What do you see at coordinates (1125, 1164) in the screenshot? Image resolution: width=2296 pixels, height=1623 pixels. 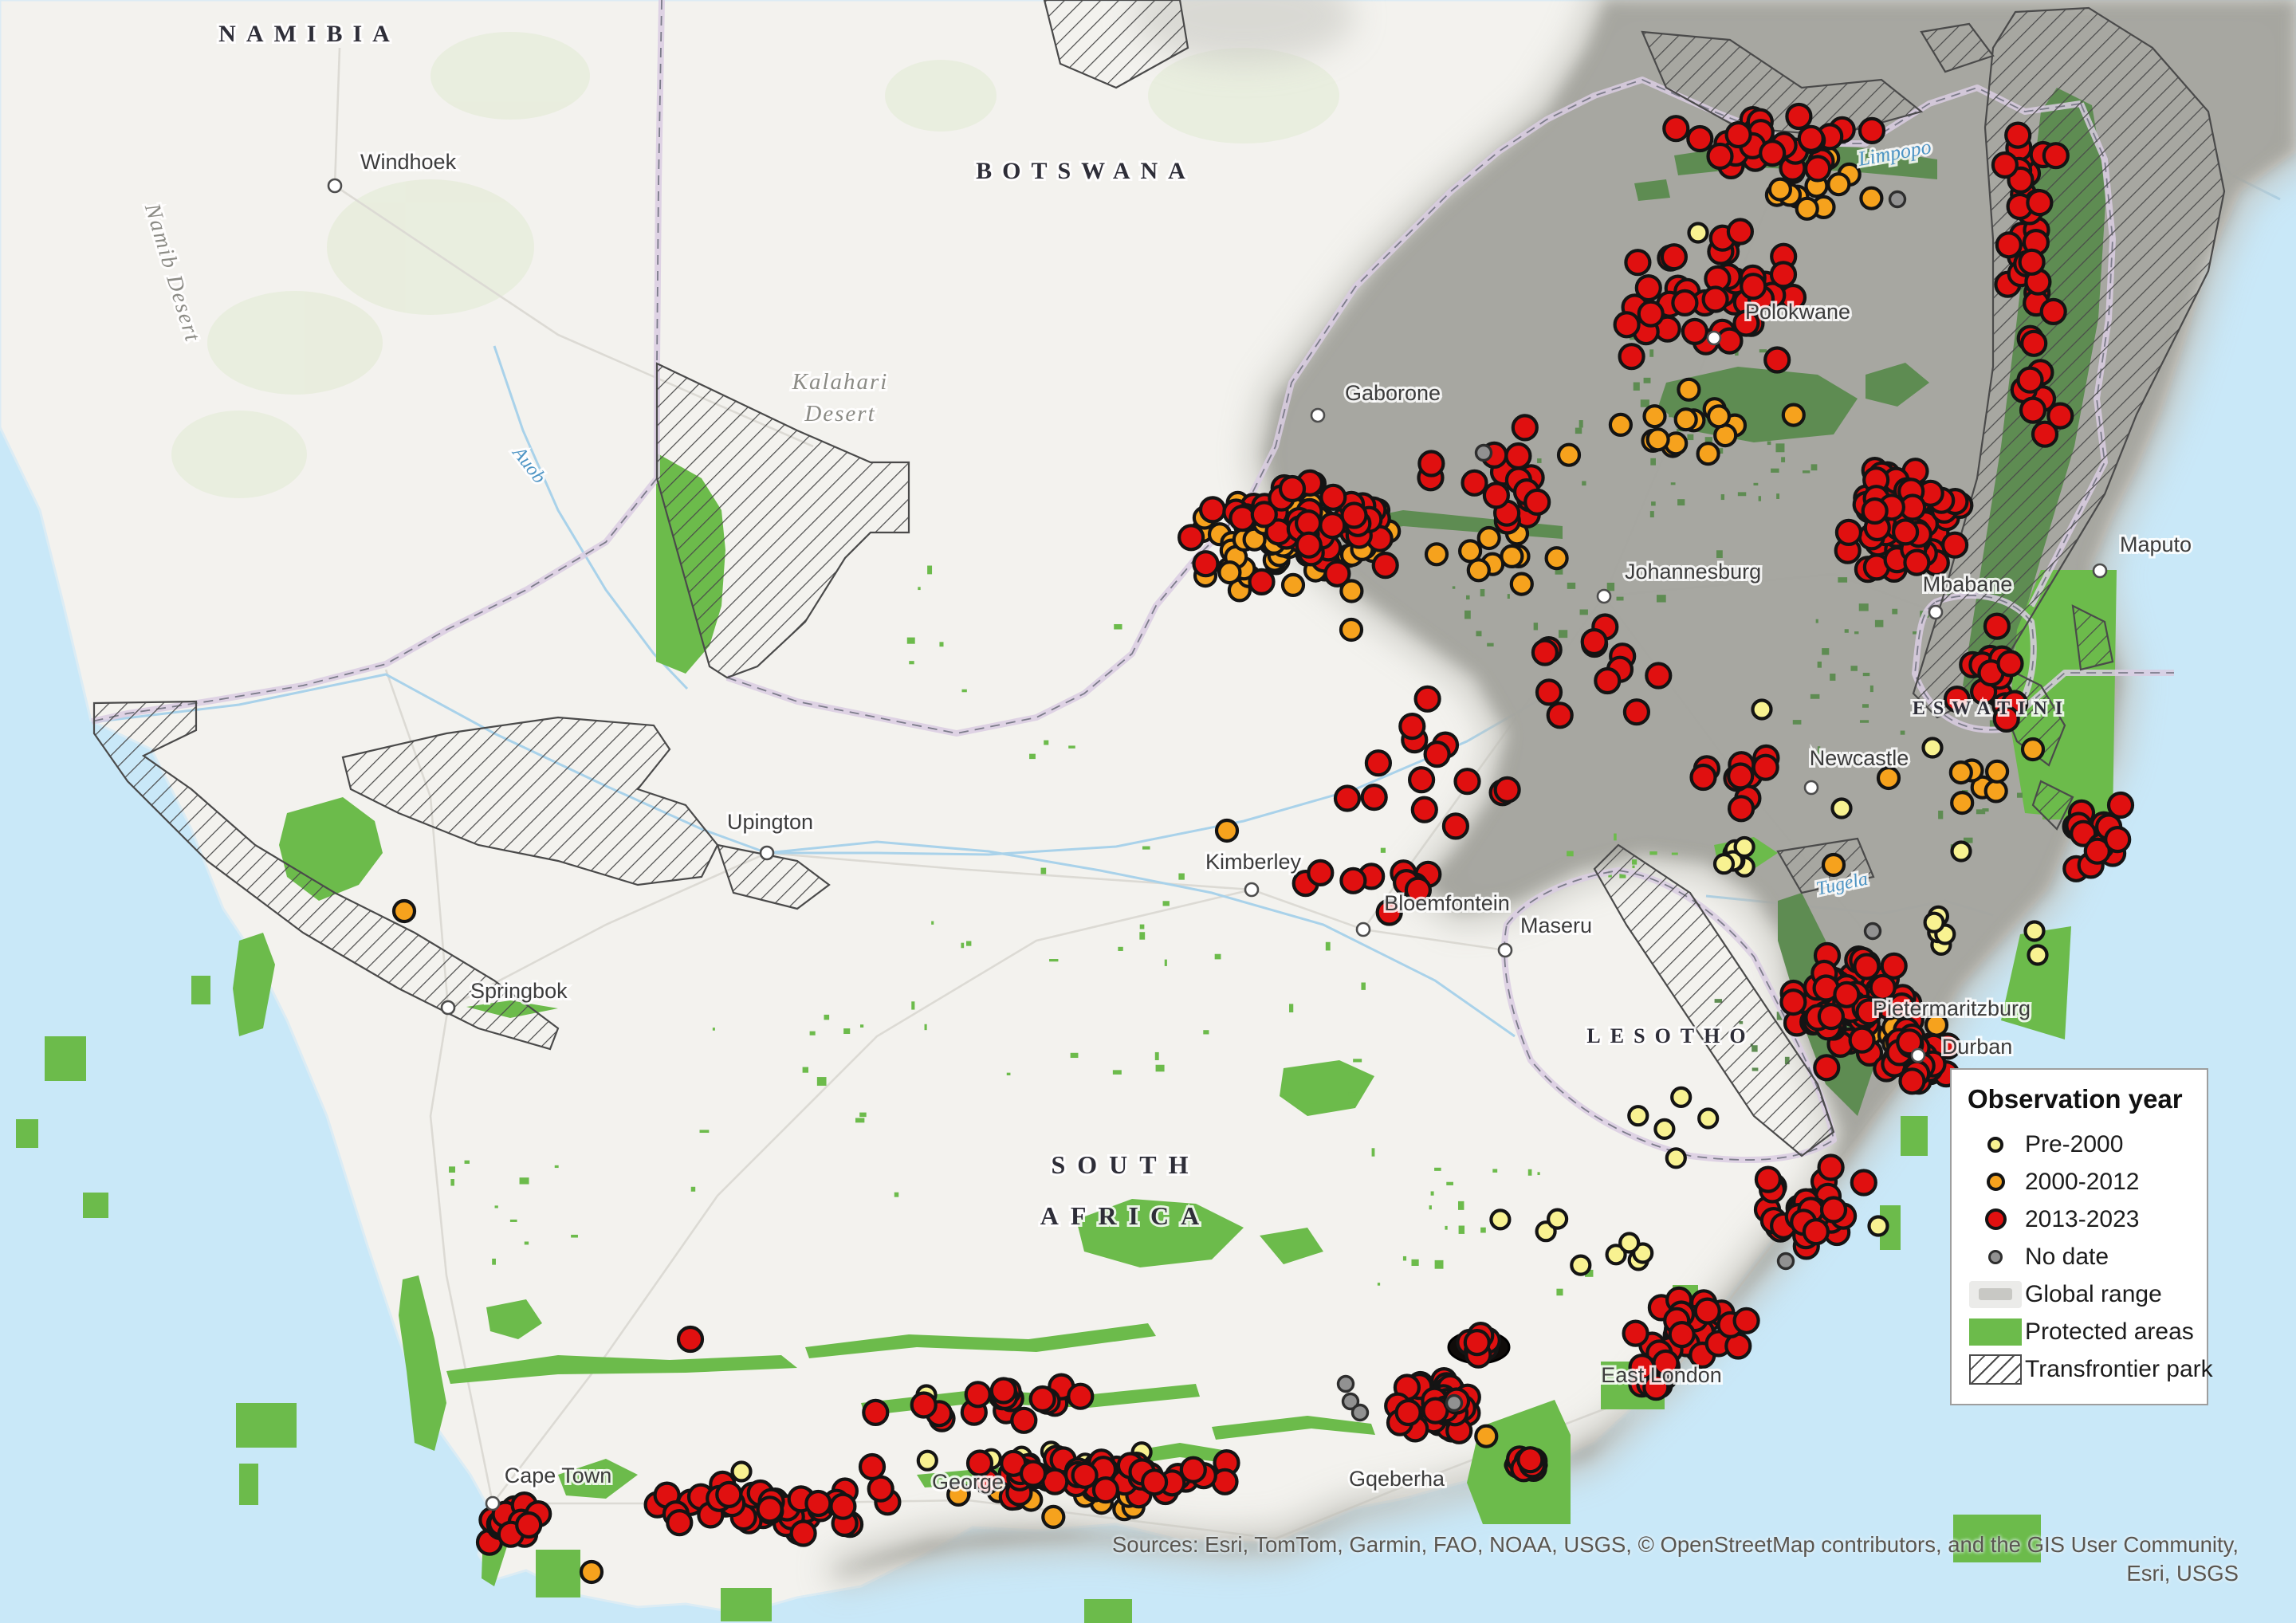 I see `country-label: SOUTH` at bounding box center [1125, 1164].